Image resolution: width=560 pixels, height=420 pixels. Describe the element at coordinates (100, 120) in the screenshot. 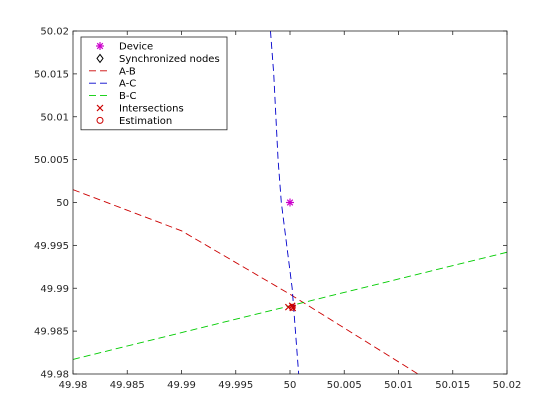

I see `legend-swatch-estimation` at that location.